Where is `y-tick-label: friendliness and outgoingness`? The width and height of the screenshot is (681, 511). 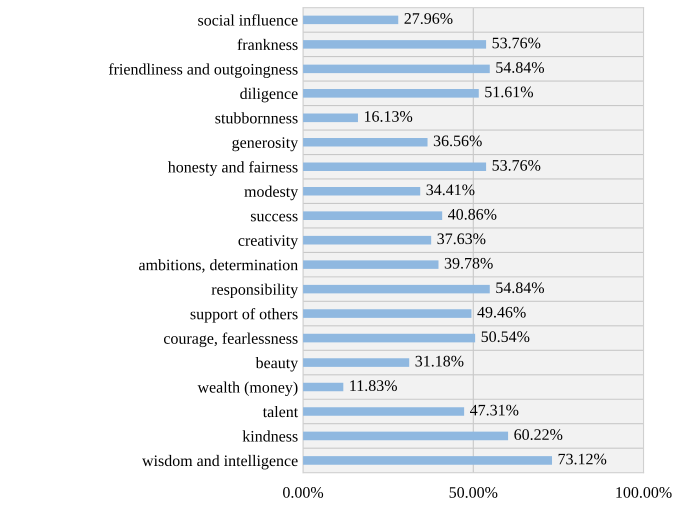 y-tick-label: friendliness and outgoingness is located at coordinates (203, 70).